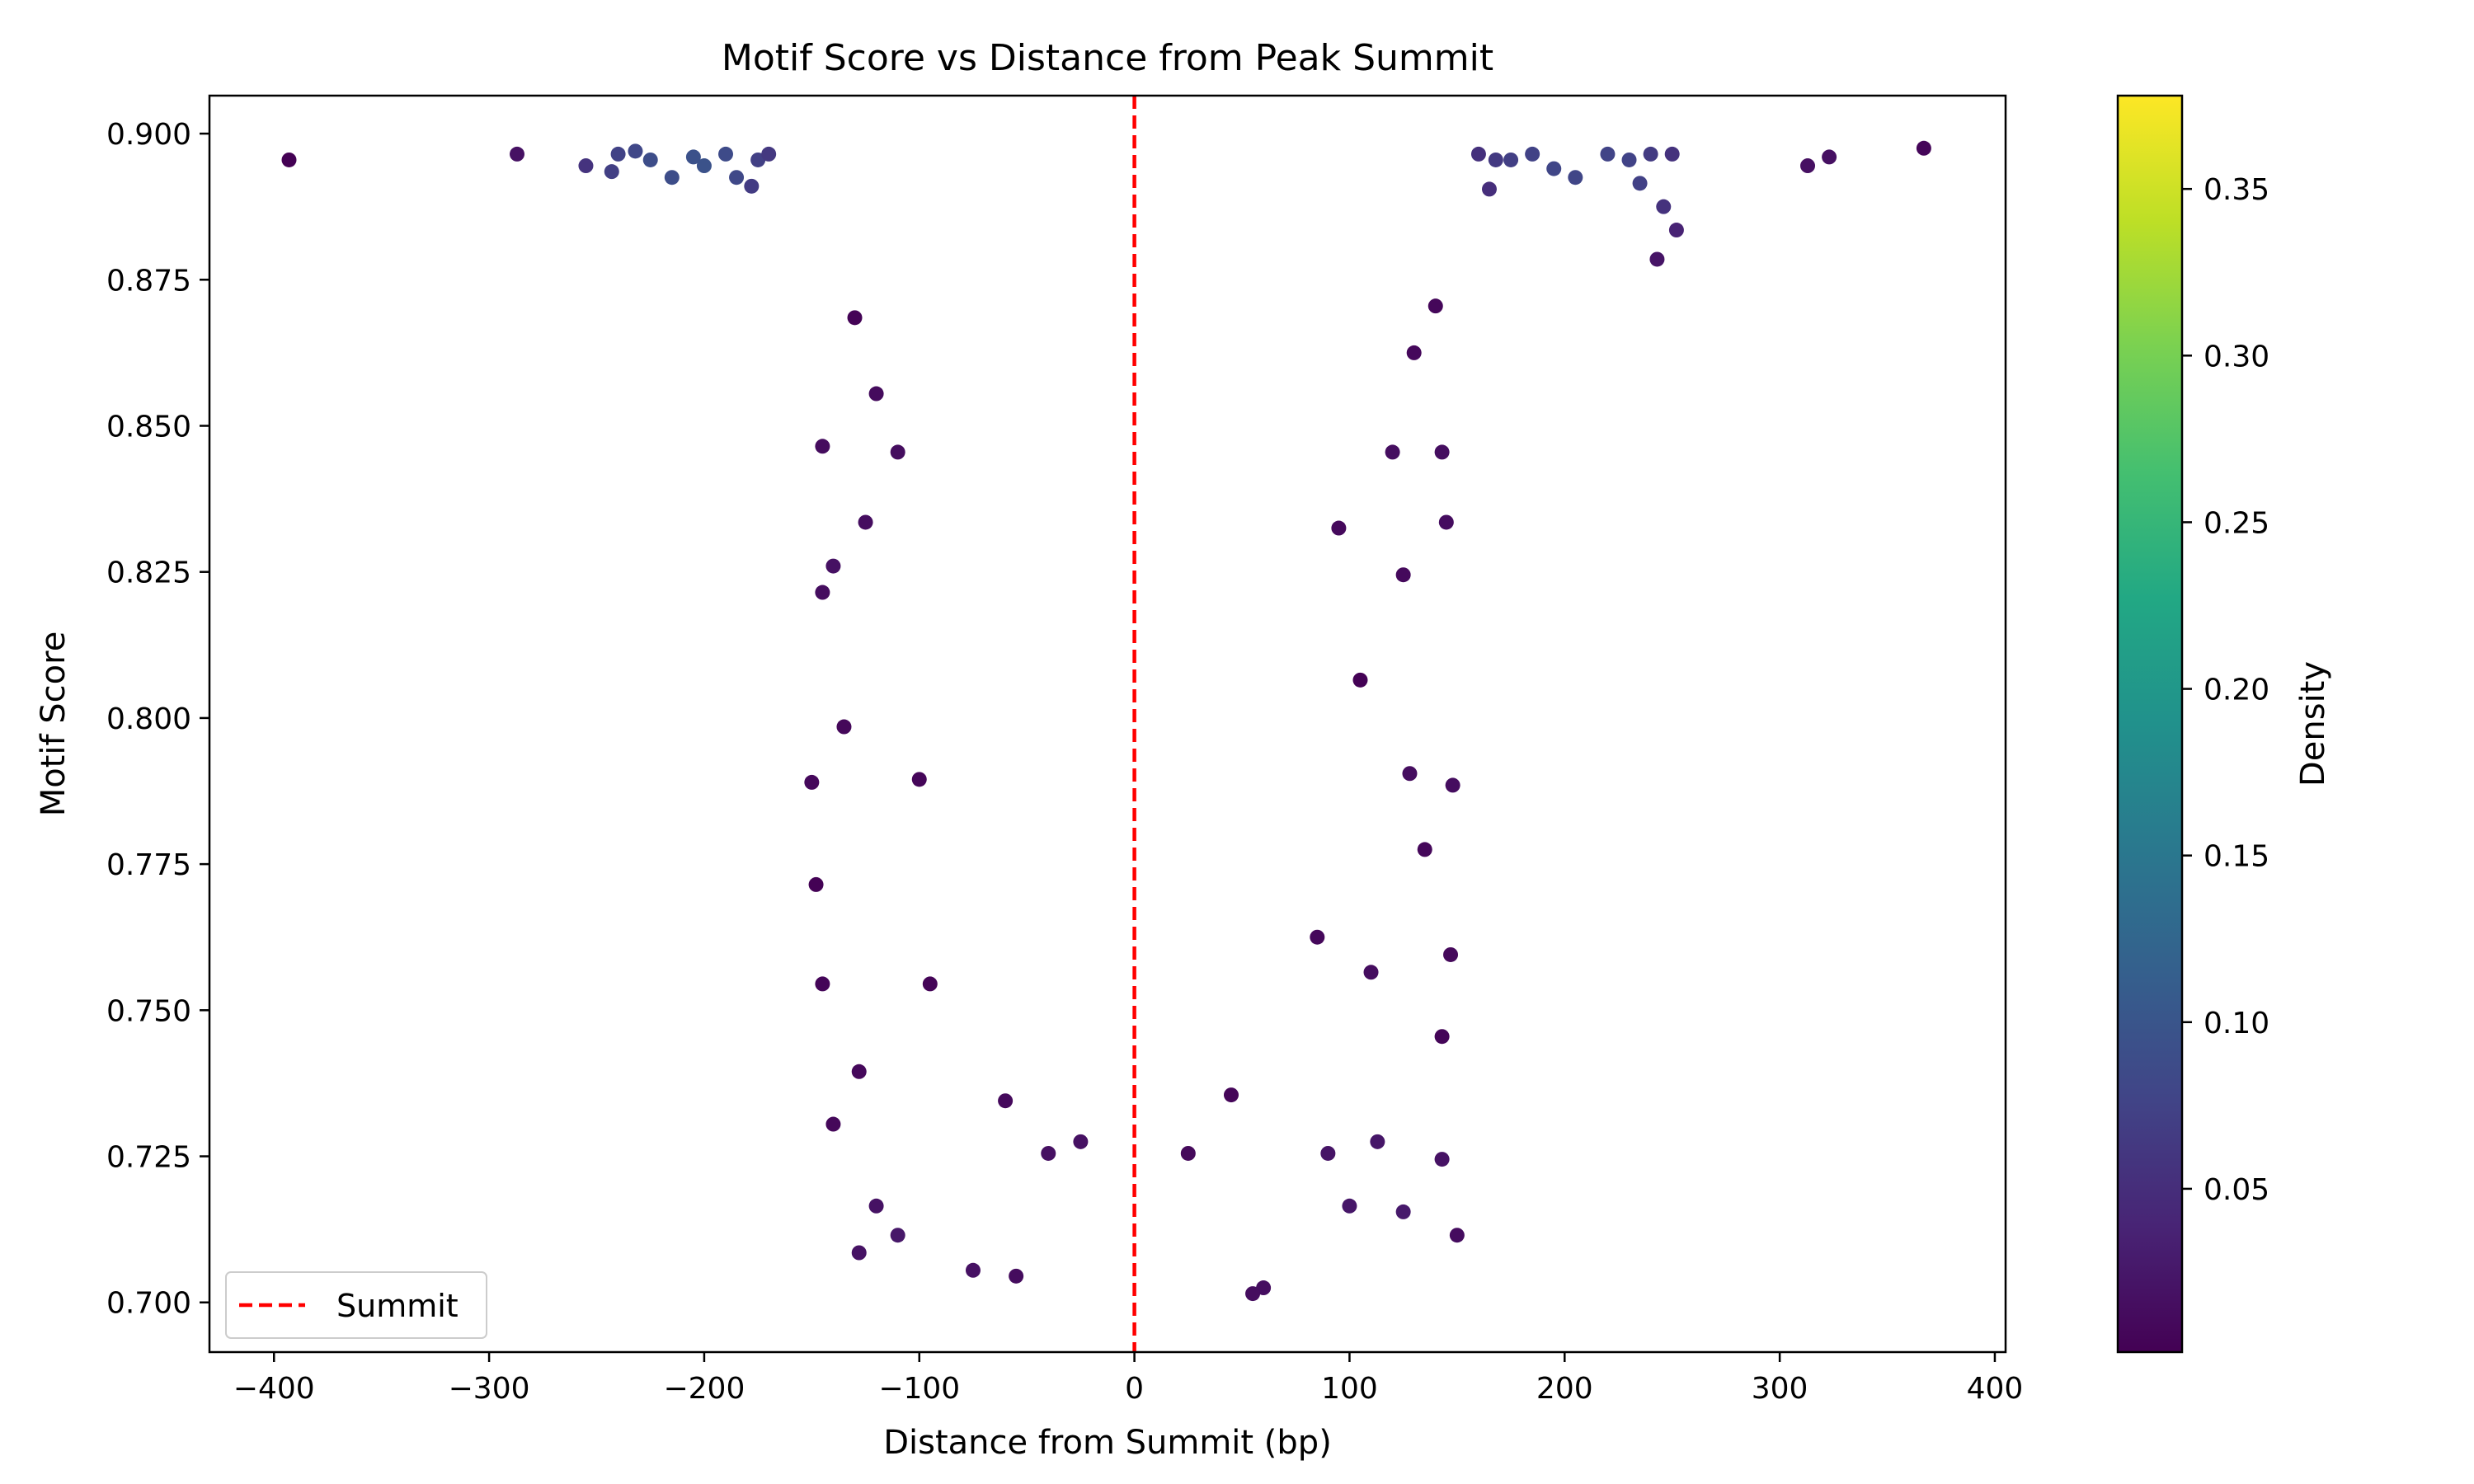  I want to click on y-tick-label: 0.875, so click(148, 281).